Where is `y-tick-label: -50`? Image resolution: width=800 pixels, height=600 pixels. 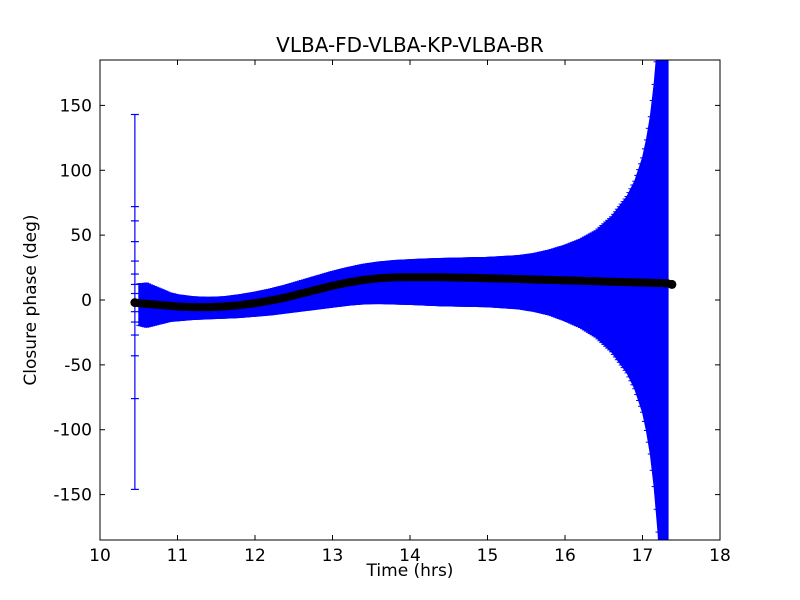
y-tick-label: -50 is located at coordinates (78, 366).